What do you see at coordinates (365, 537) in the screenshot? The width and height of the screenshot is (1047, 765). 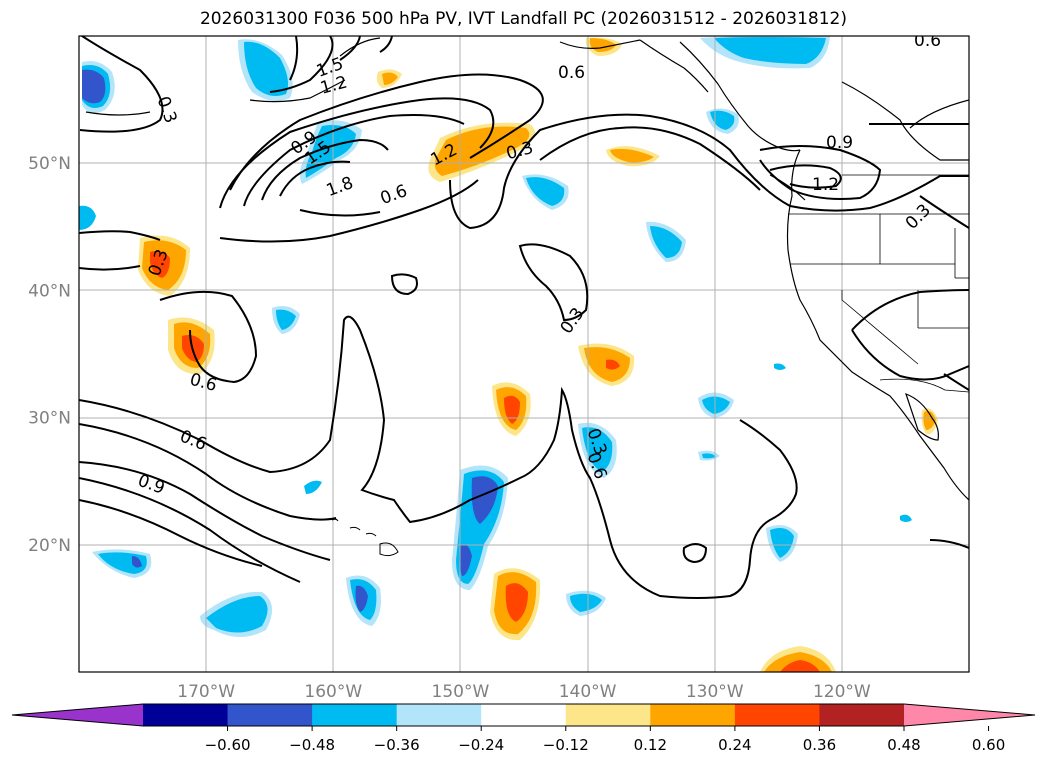 I see `hawaii-islands` at bounding box center [365, 537].